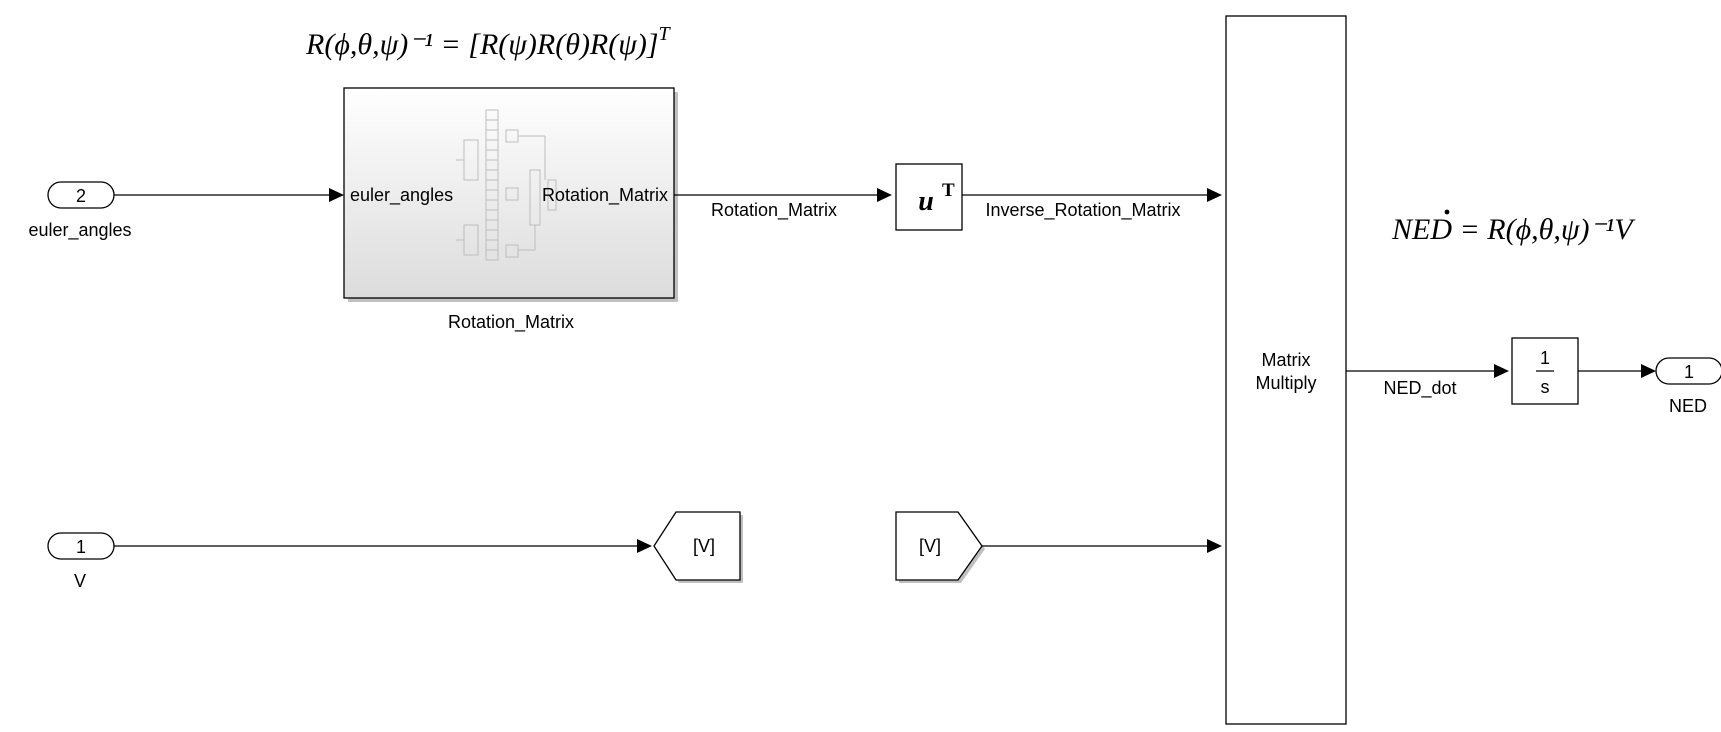 The height and width of the screenshot is (732, 1721). I want to click on goto-block-v: [V], so click(698, 547).